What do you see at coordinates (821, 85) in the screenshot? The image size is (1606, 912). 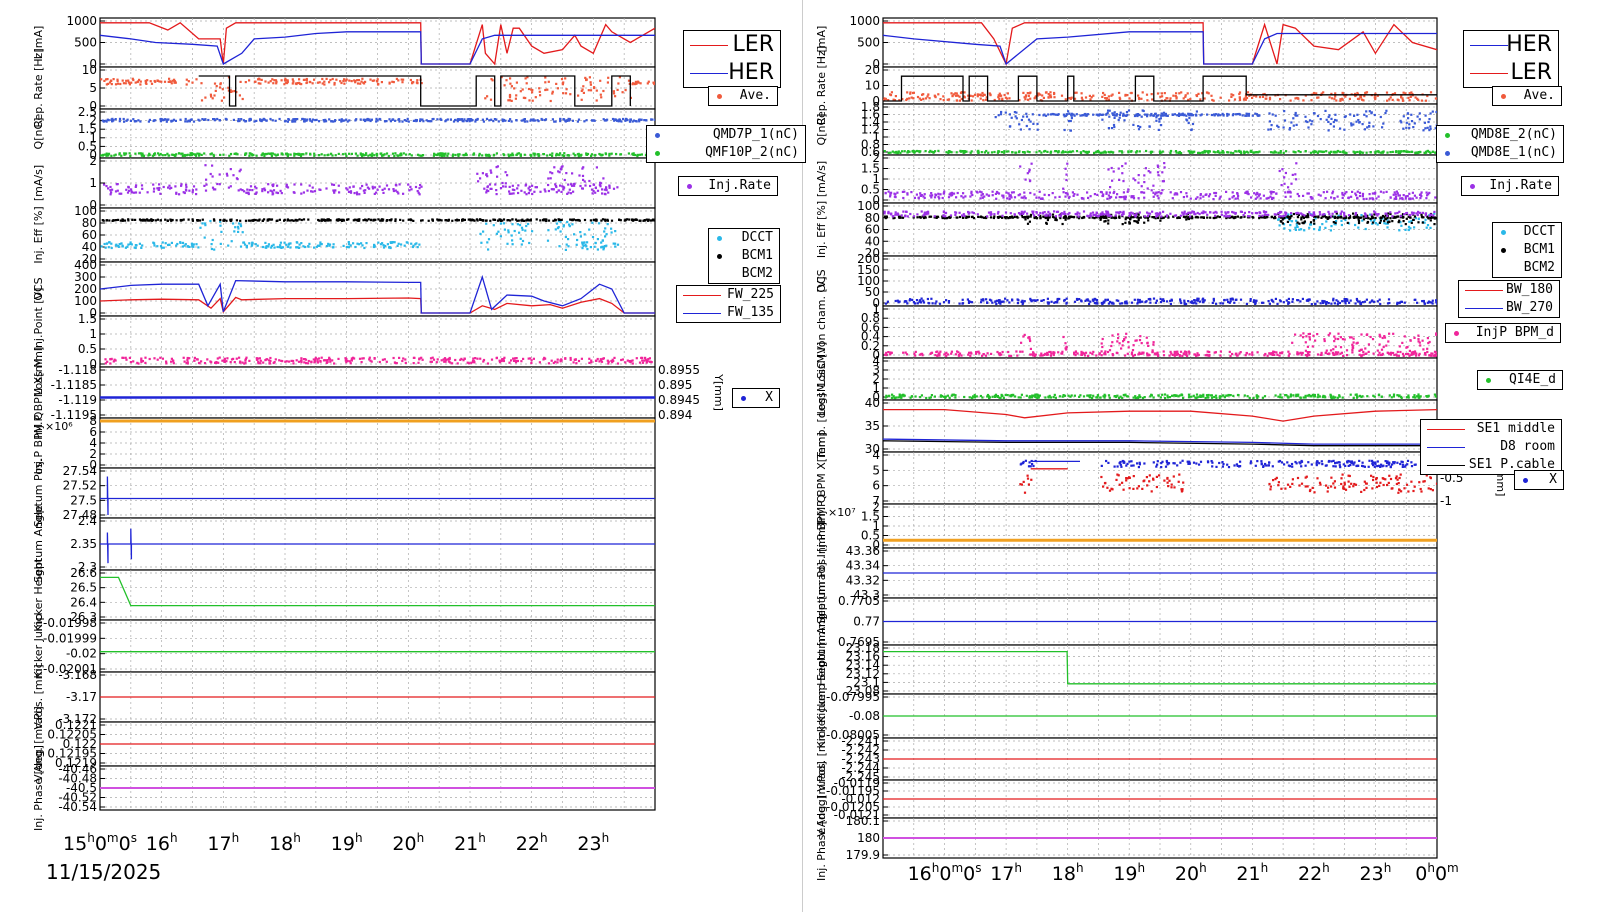 I see `y-axis-label: Rep. Rate [Hz]` at bounding box center [821, 85].